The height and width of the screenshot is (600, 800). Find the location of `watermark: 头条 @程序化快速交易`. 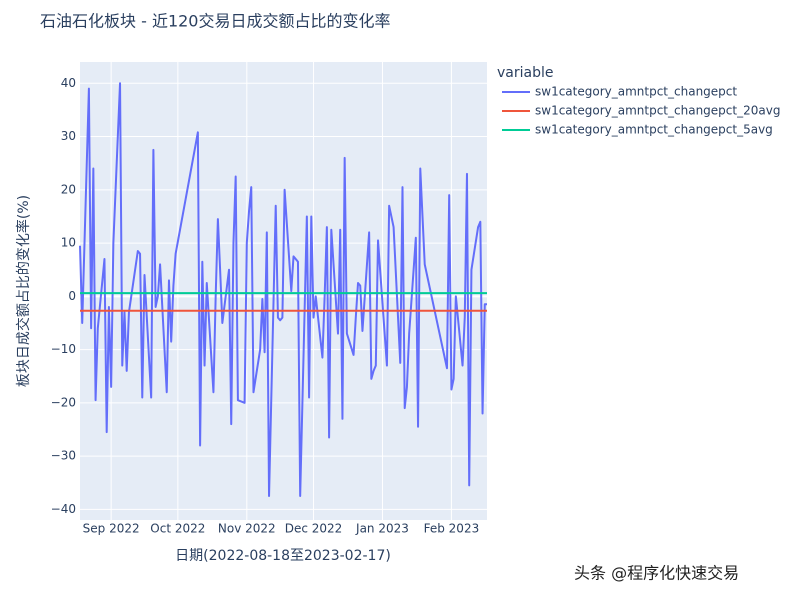

watermark: 头条 @程序化快速交易 is located at coordinates (656, 573).